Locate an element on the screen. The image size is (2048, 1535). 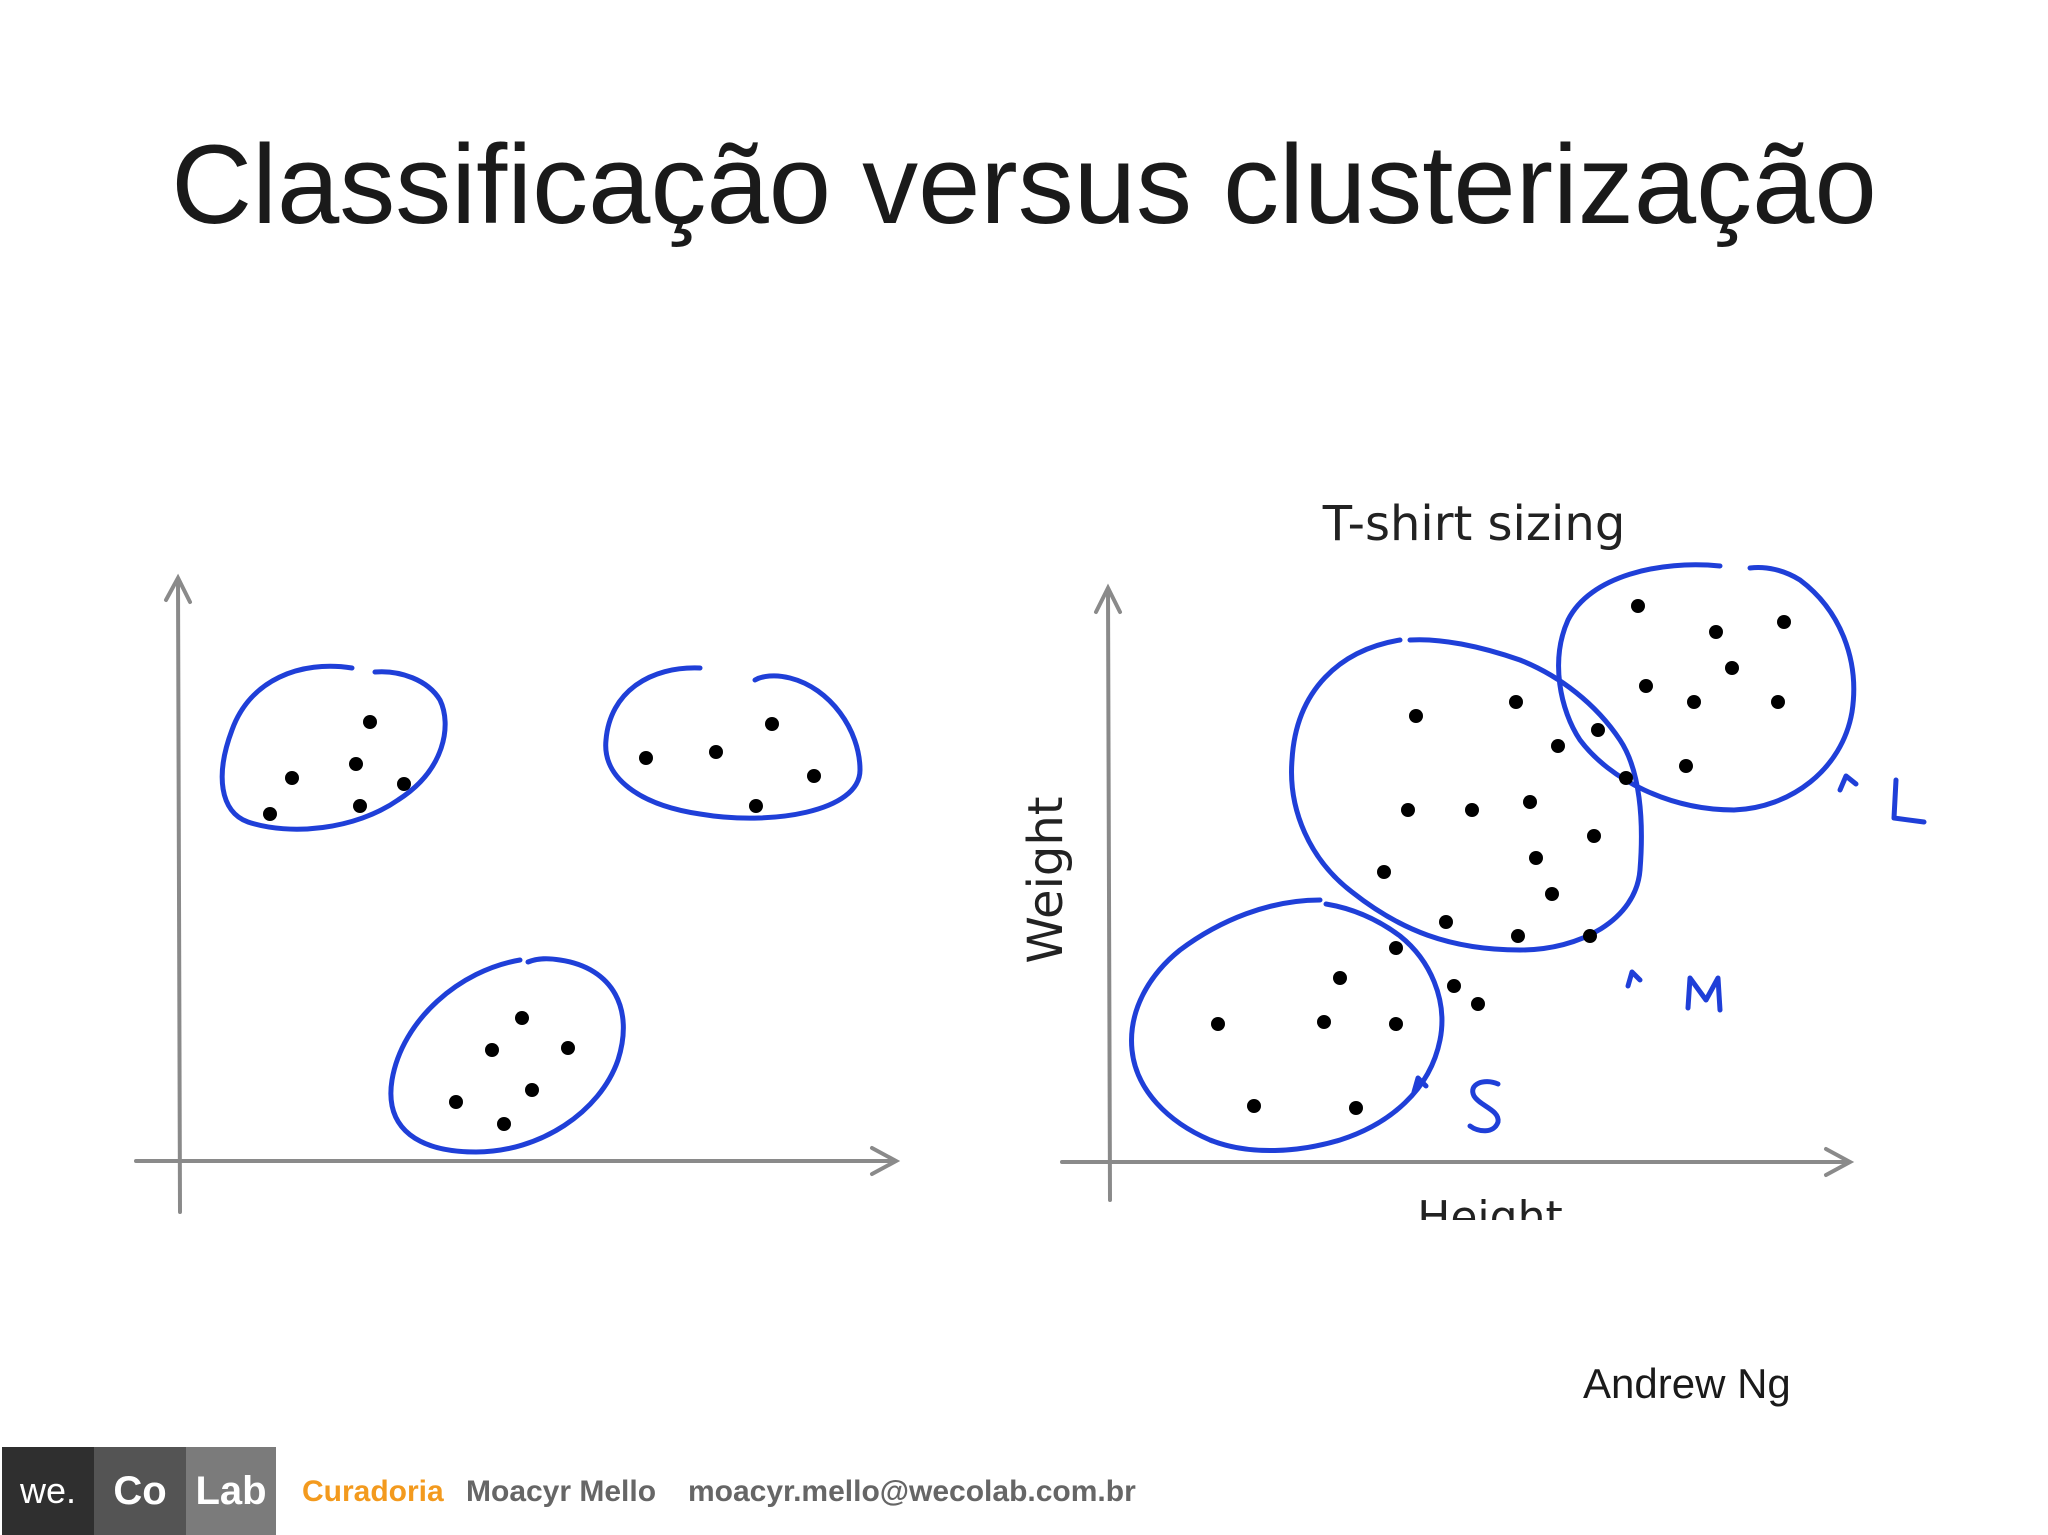
logo-lab-block: Lab is located at coordinates (231, 1491).